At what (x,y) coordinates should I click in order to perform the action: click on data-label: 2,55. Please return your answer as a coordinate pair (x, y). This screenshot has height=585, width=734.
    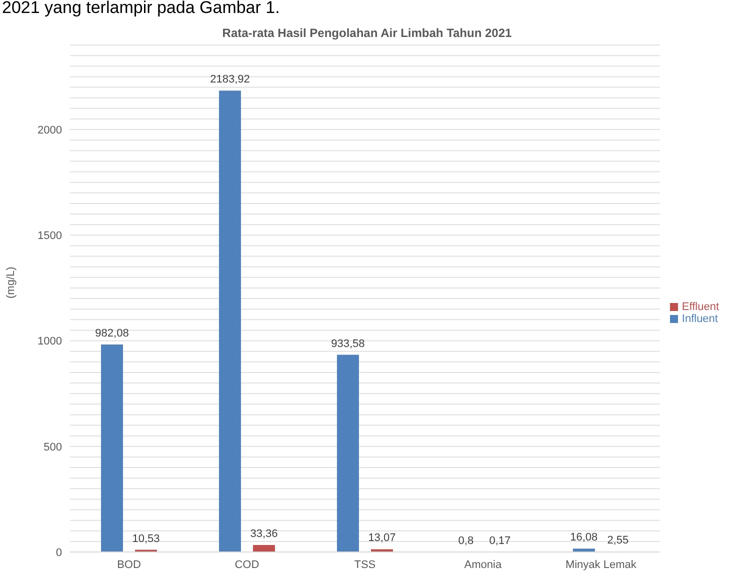
    Looking at the image, I should click on (618, 540).